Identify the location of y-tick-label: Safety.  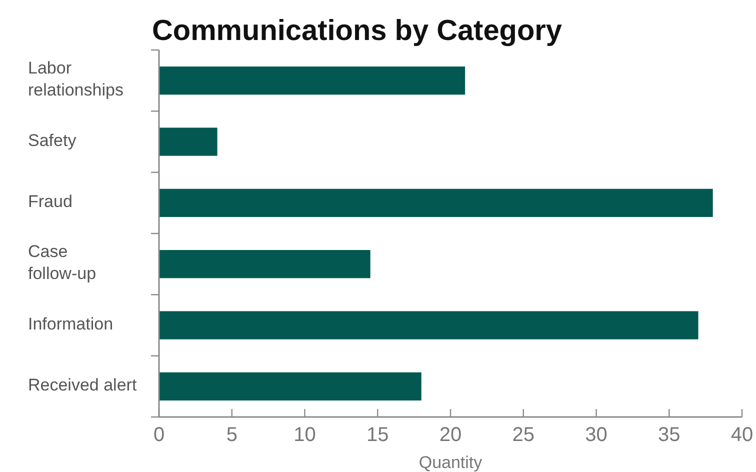
(52, 140).